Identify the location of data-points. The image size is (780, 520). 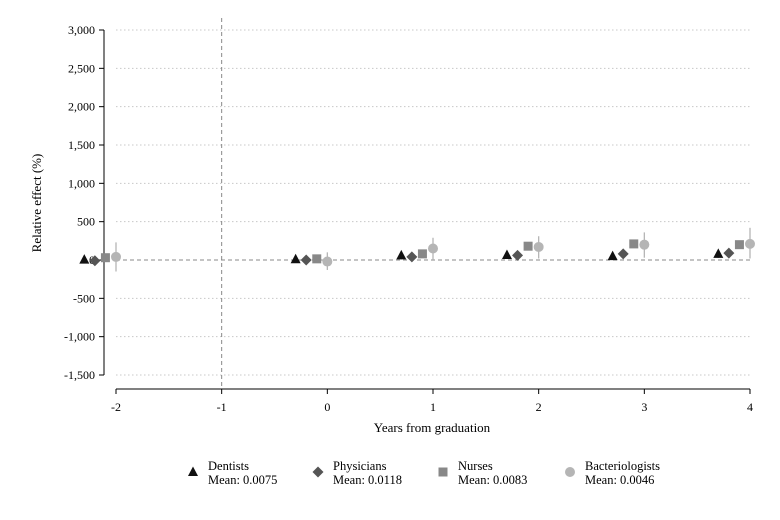
(417, 249).